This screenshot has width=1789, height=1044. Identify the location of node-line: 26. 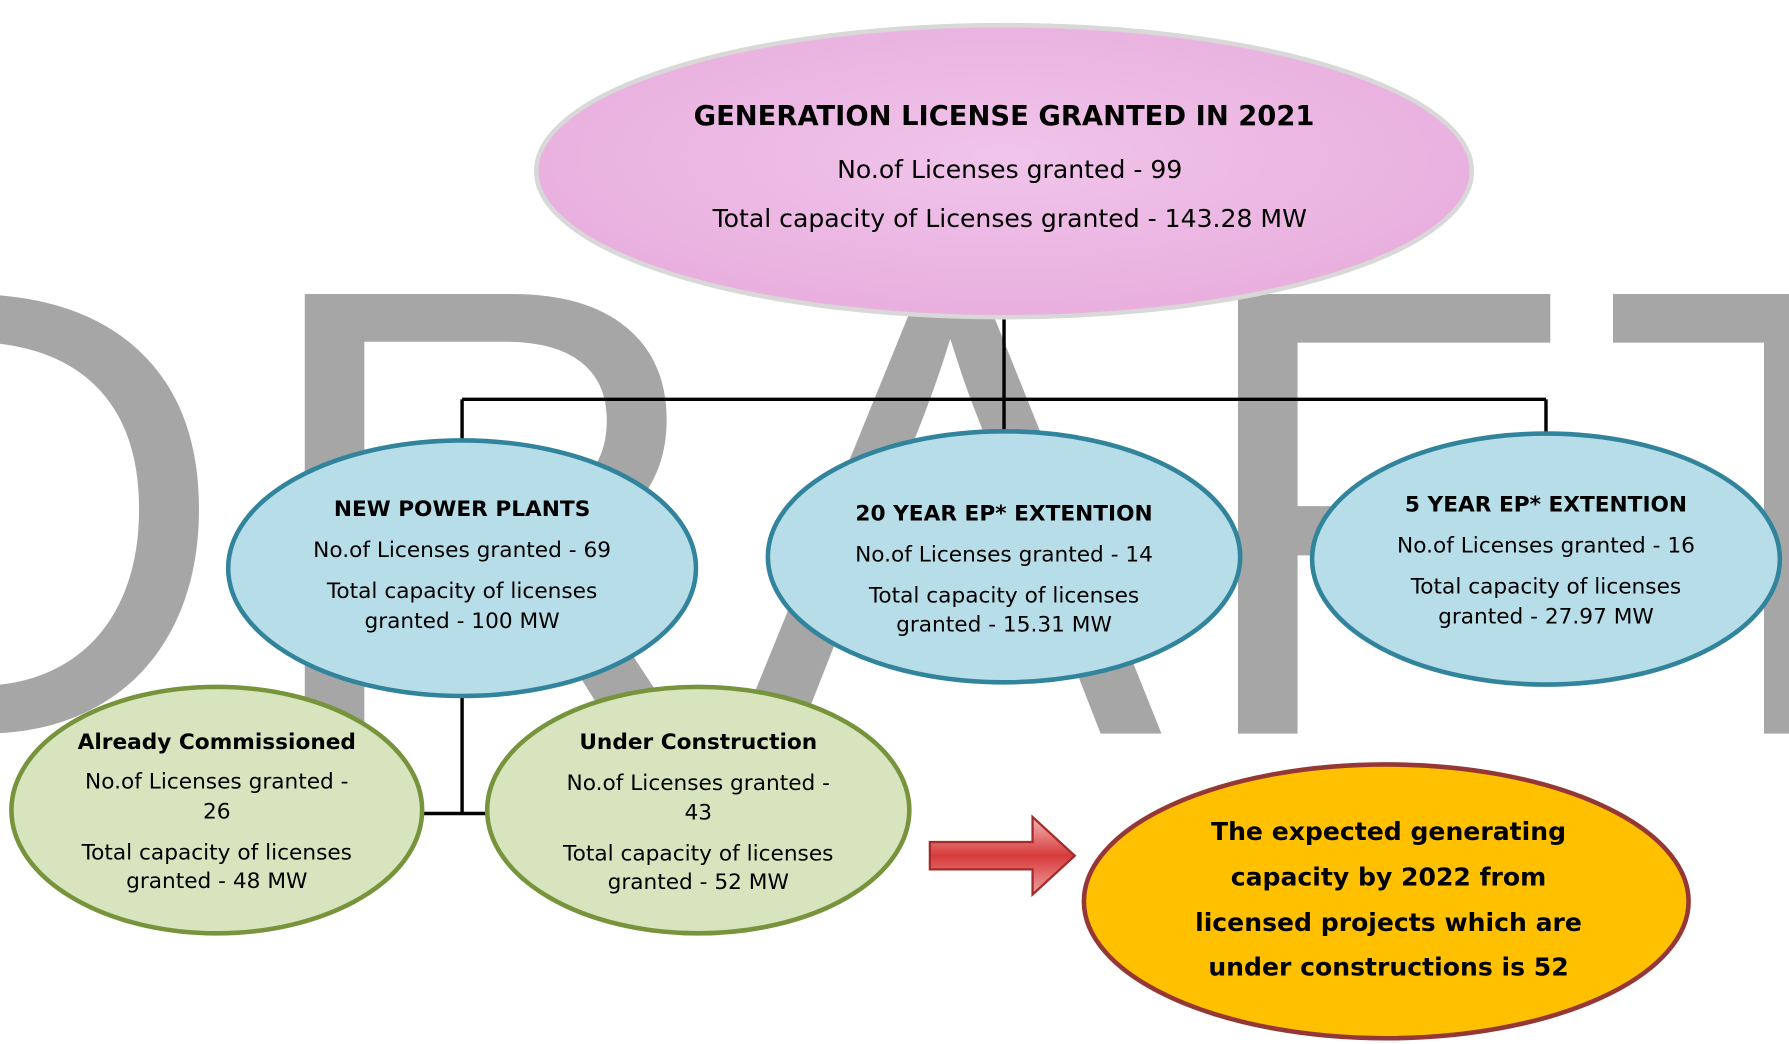
(217, 811).